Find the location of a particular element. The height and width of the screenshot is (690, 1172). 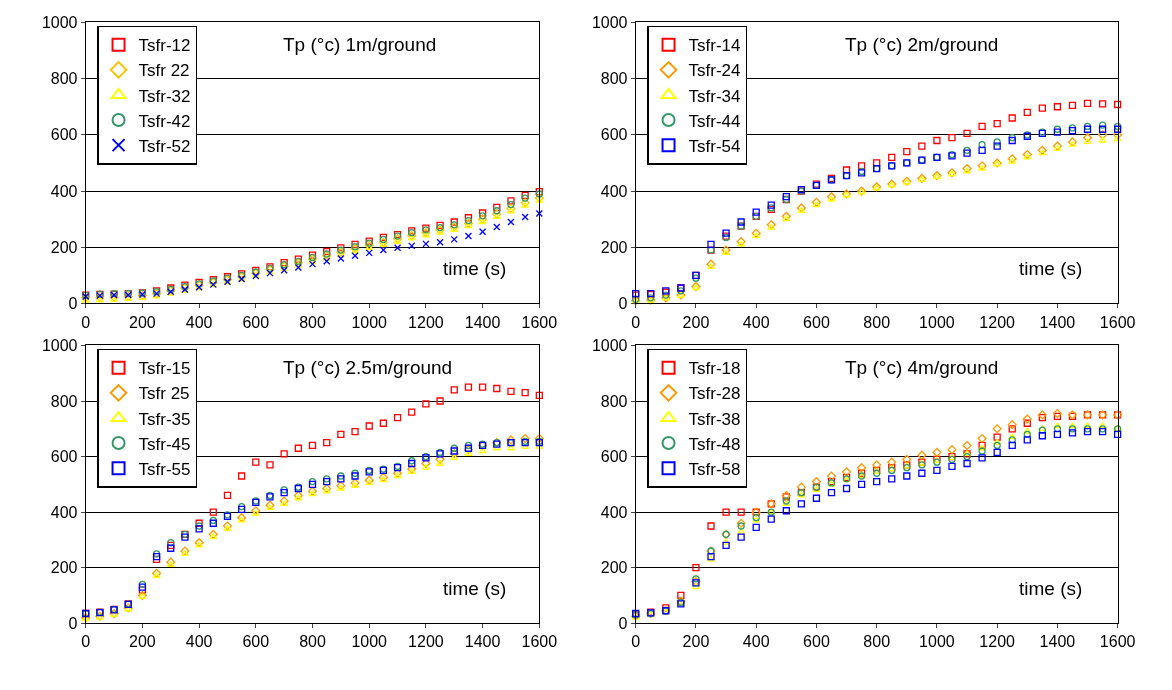

legend-label: Tsfr-55 is located at coordinates (164, 469).